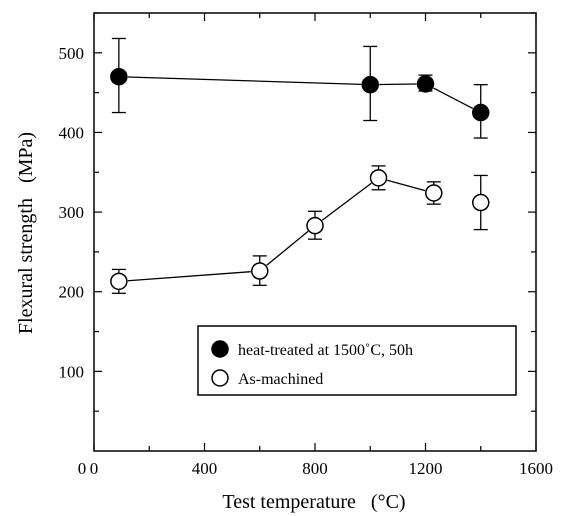 The width and height of the screenshot is (567, 516). I want to click on y-axis-title: Flexural strength (MPa), so click(26, 233).